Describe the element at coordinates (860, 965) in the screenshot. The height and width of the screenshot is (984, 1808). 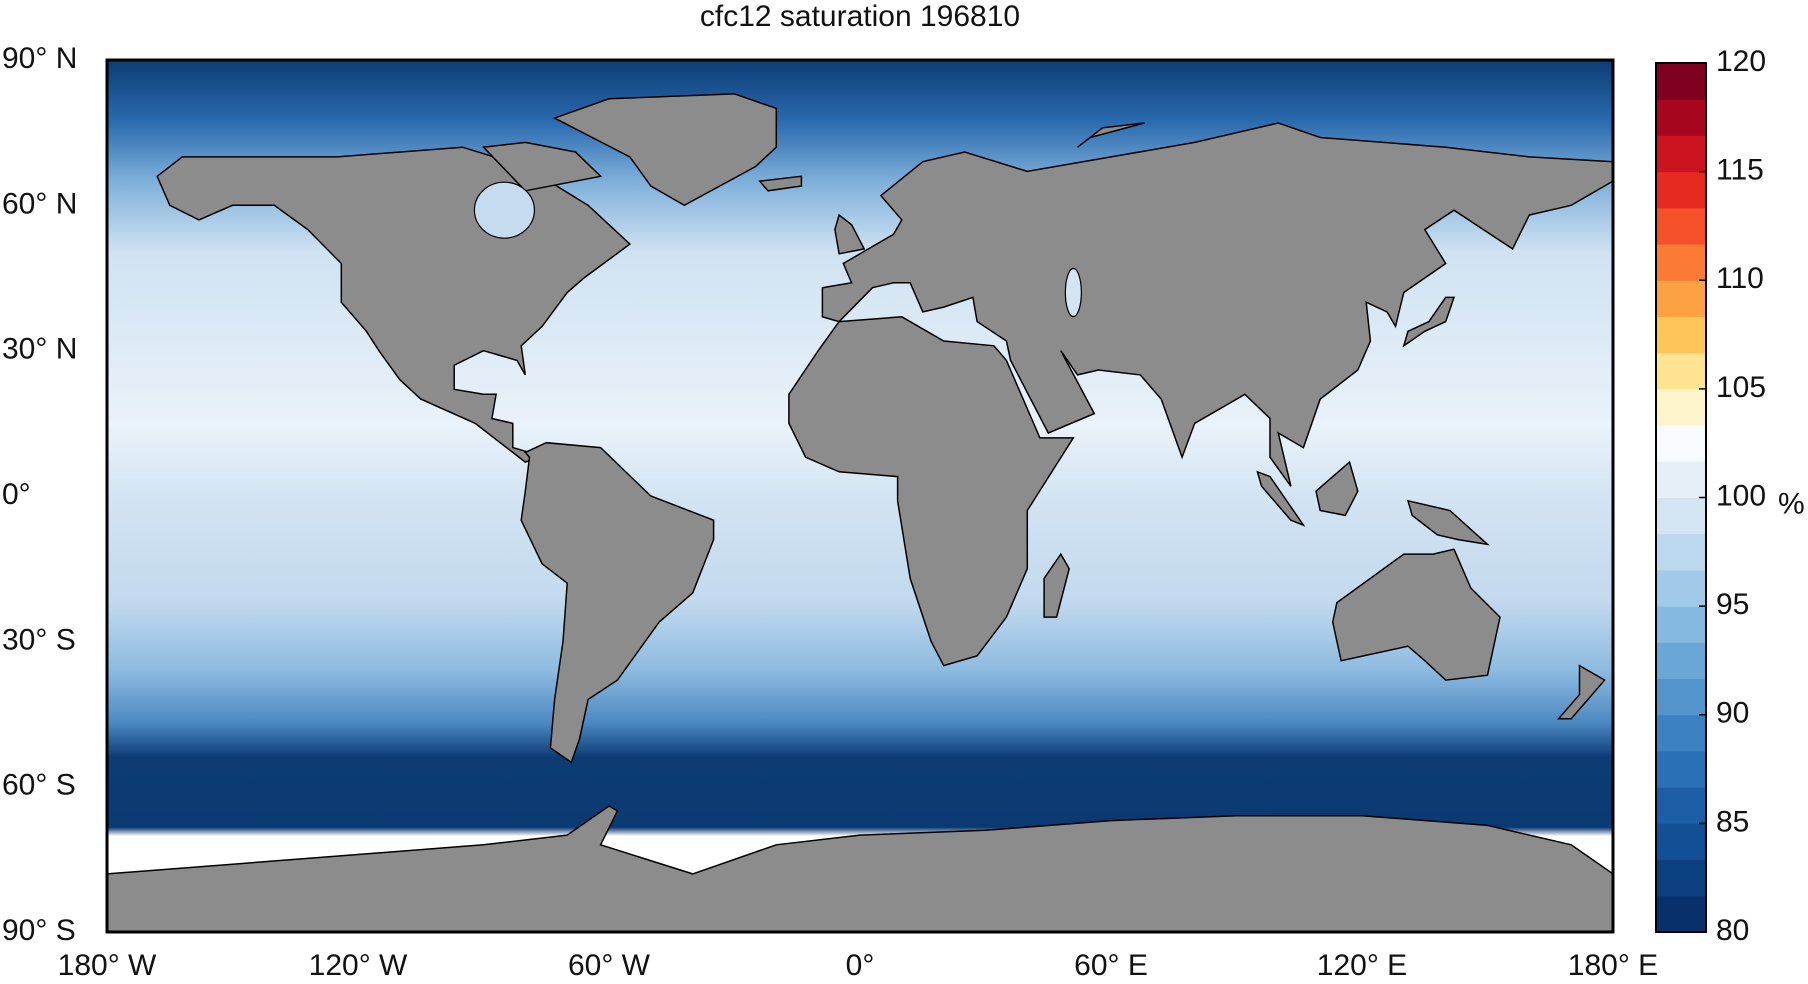
I see `lon-label: 0°` at that location.